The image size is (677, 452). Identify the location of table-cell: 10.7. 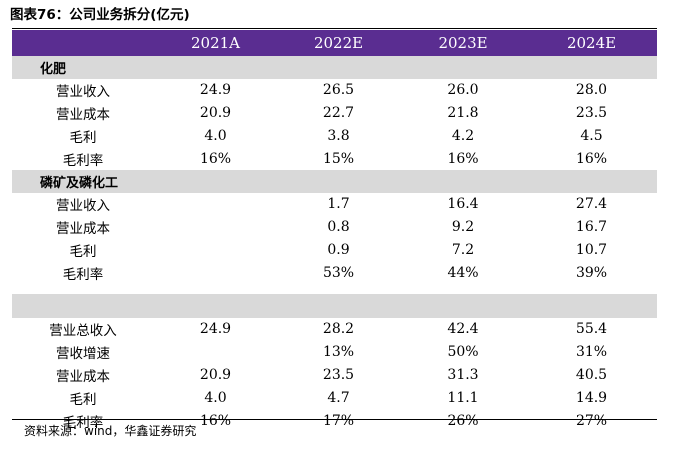
(591, 249).